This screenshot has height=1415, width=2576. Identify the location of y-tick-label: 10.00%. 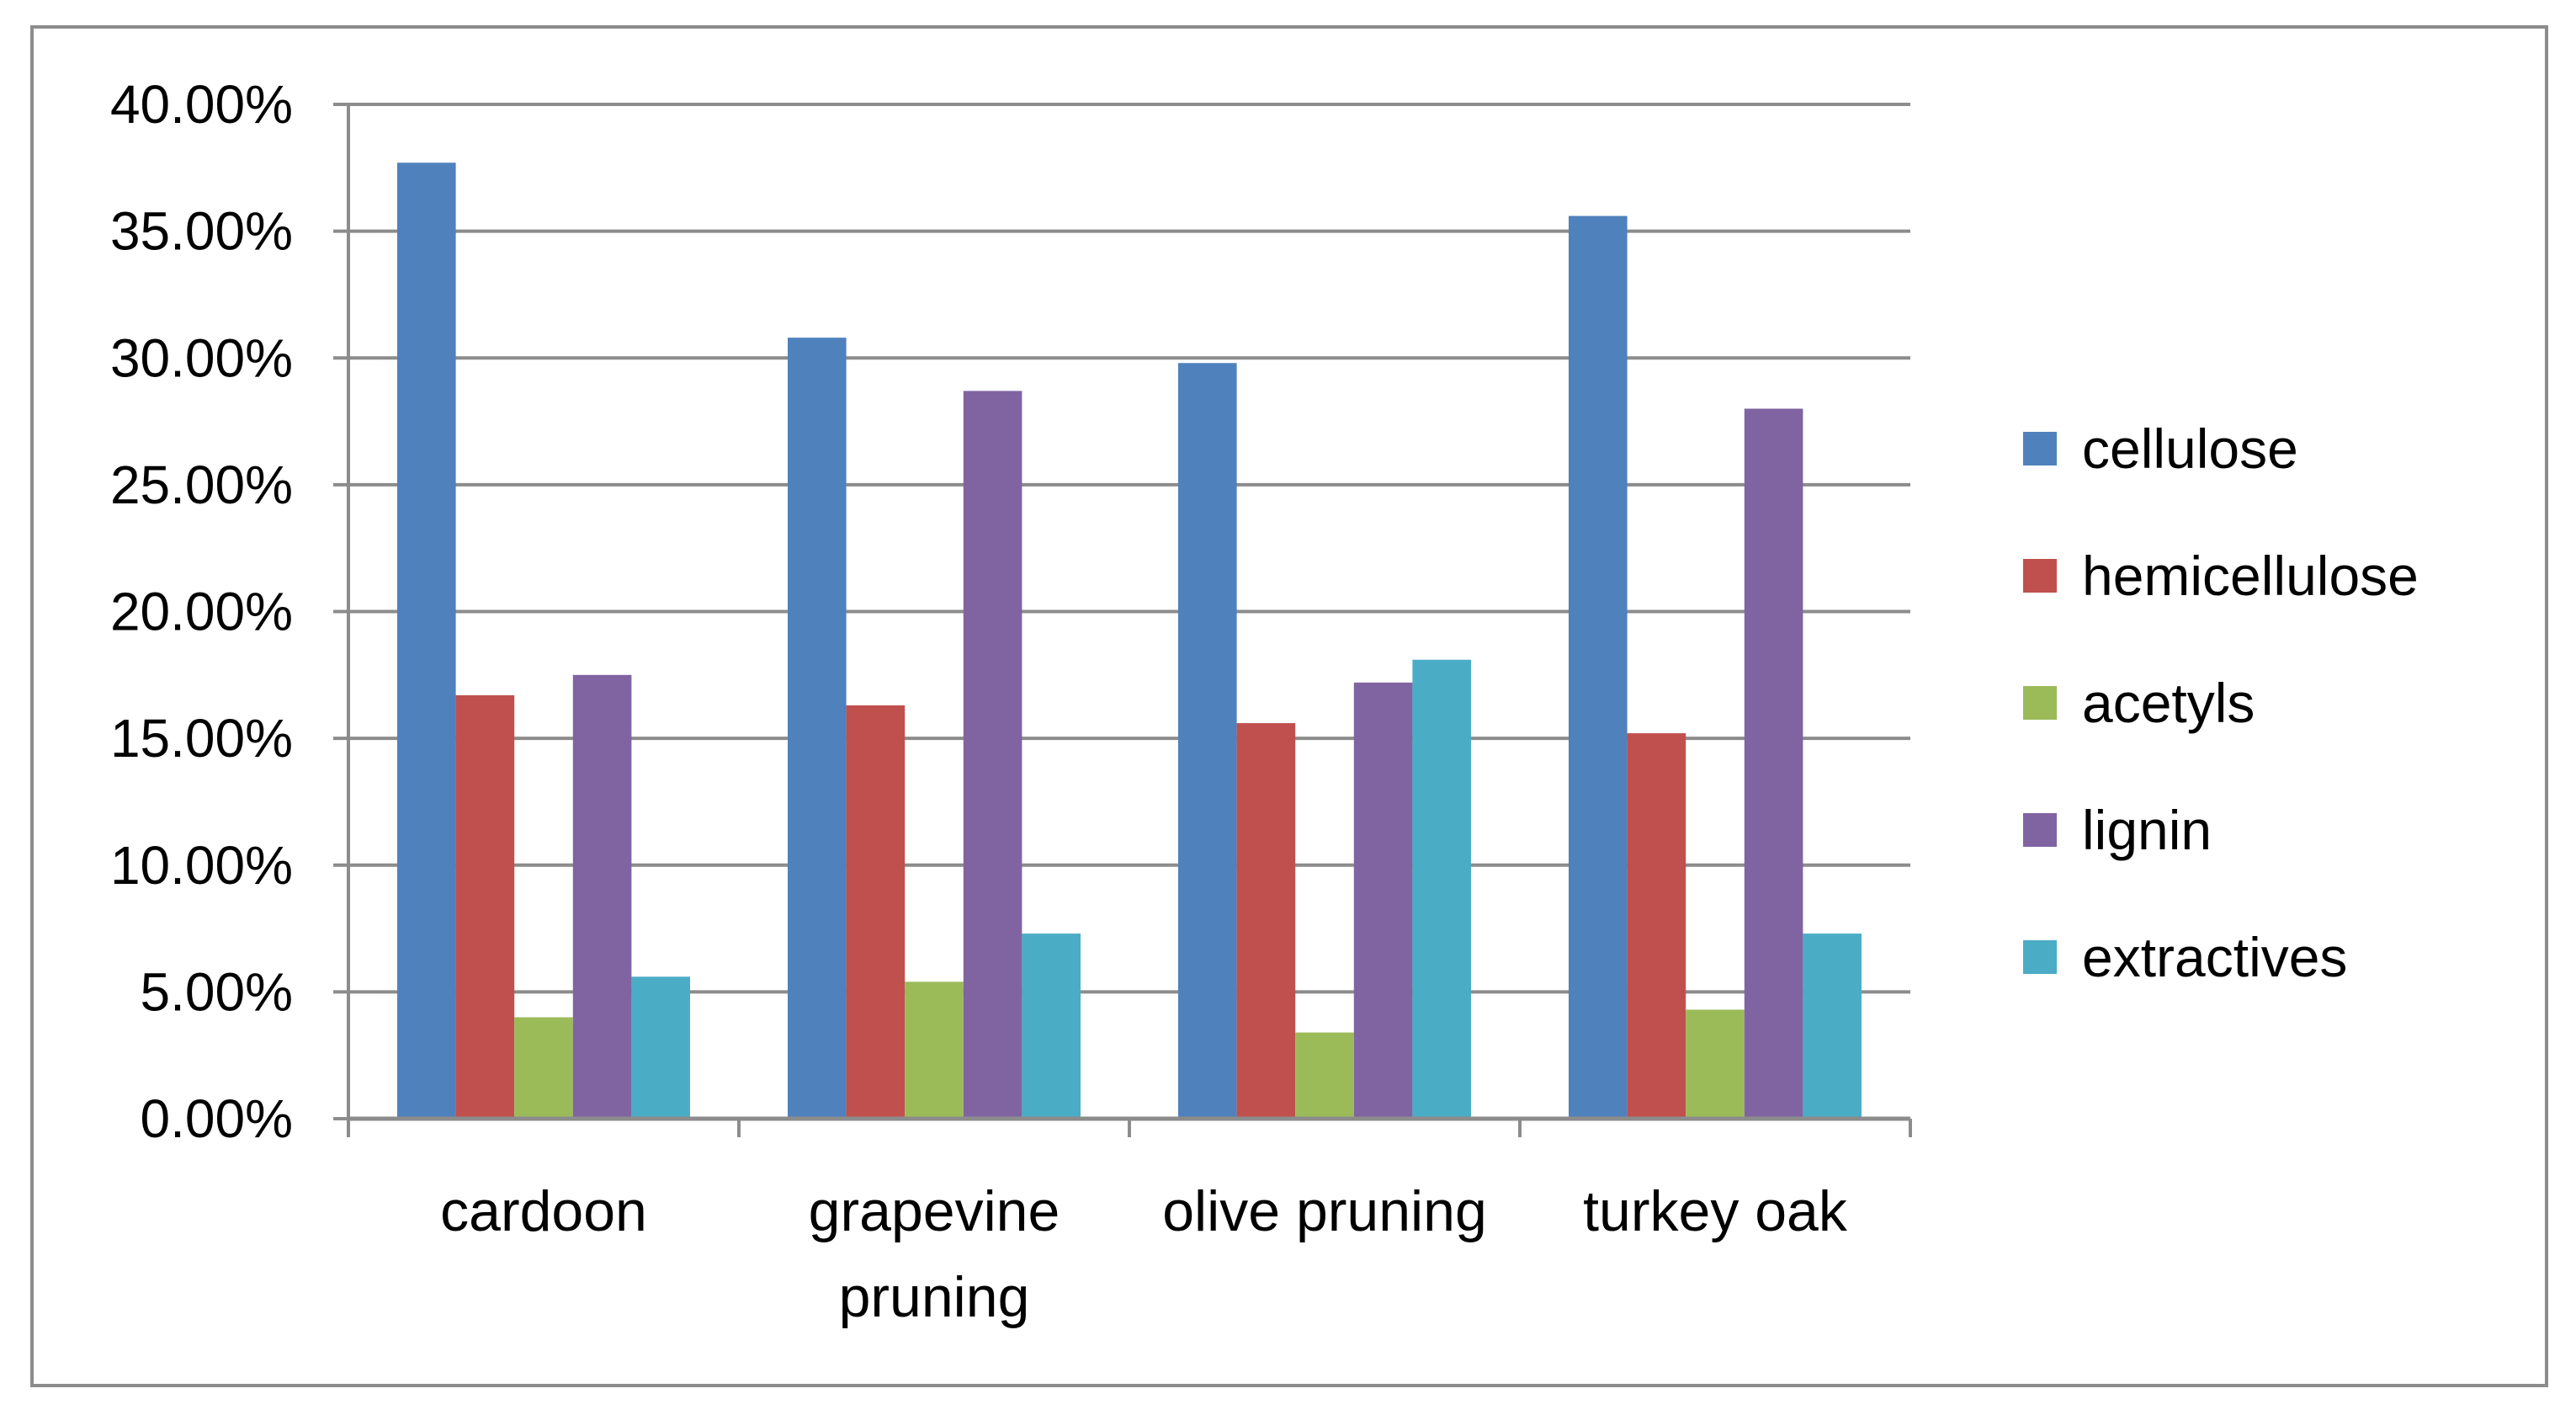
(202, 865).